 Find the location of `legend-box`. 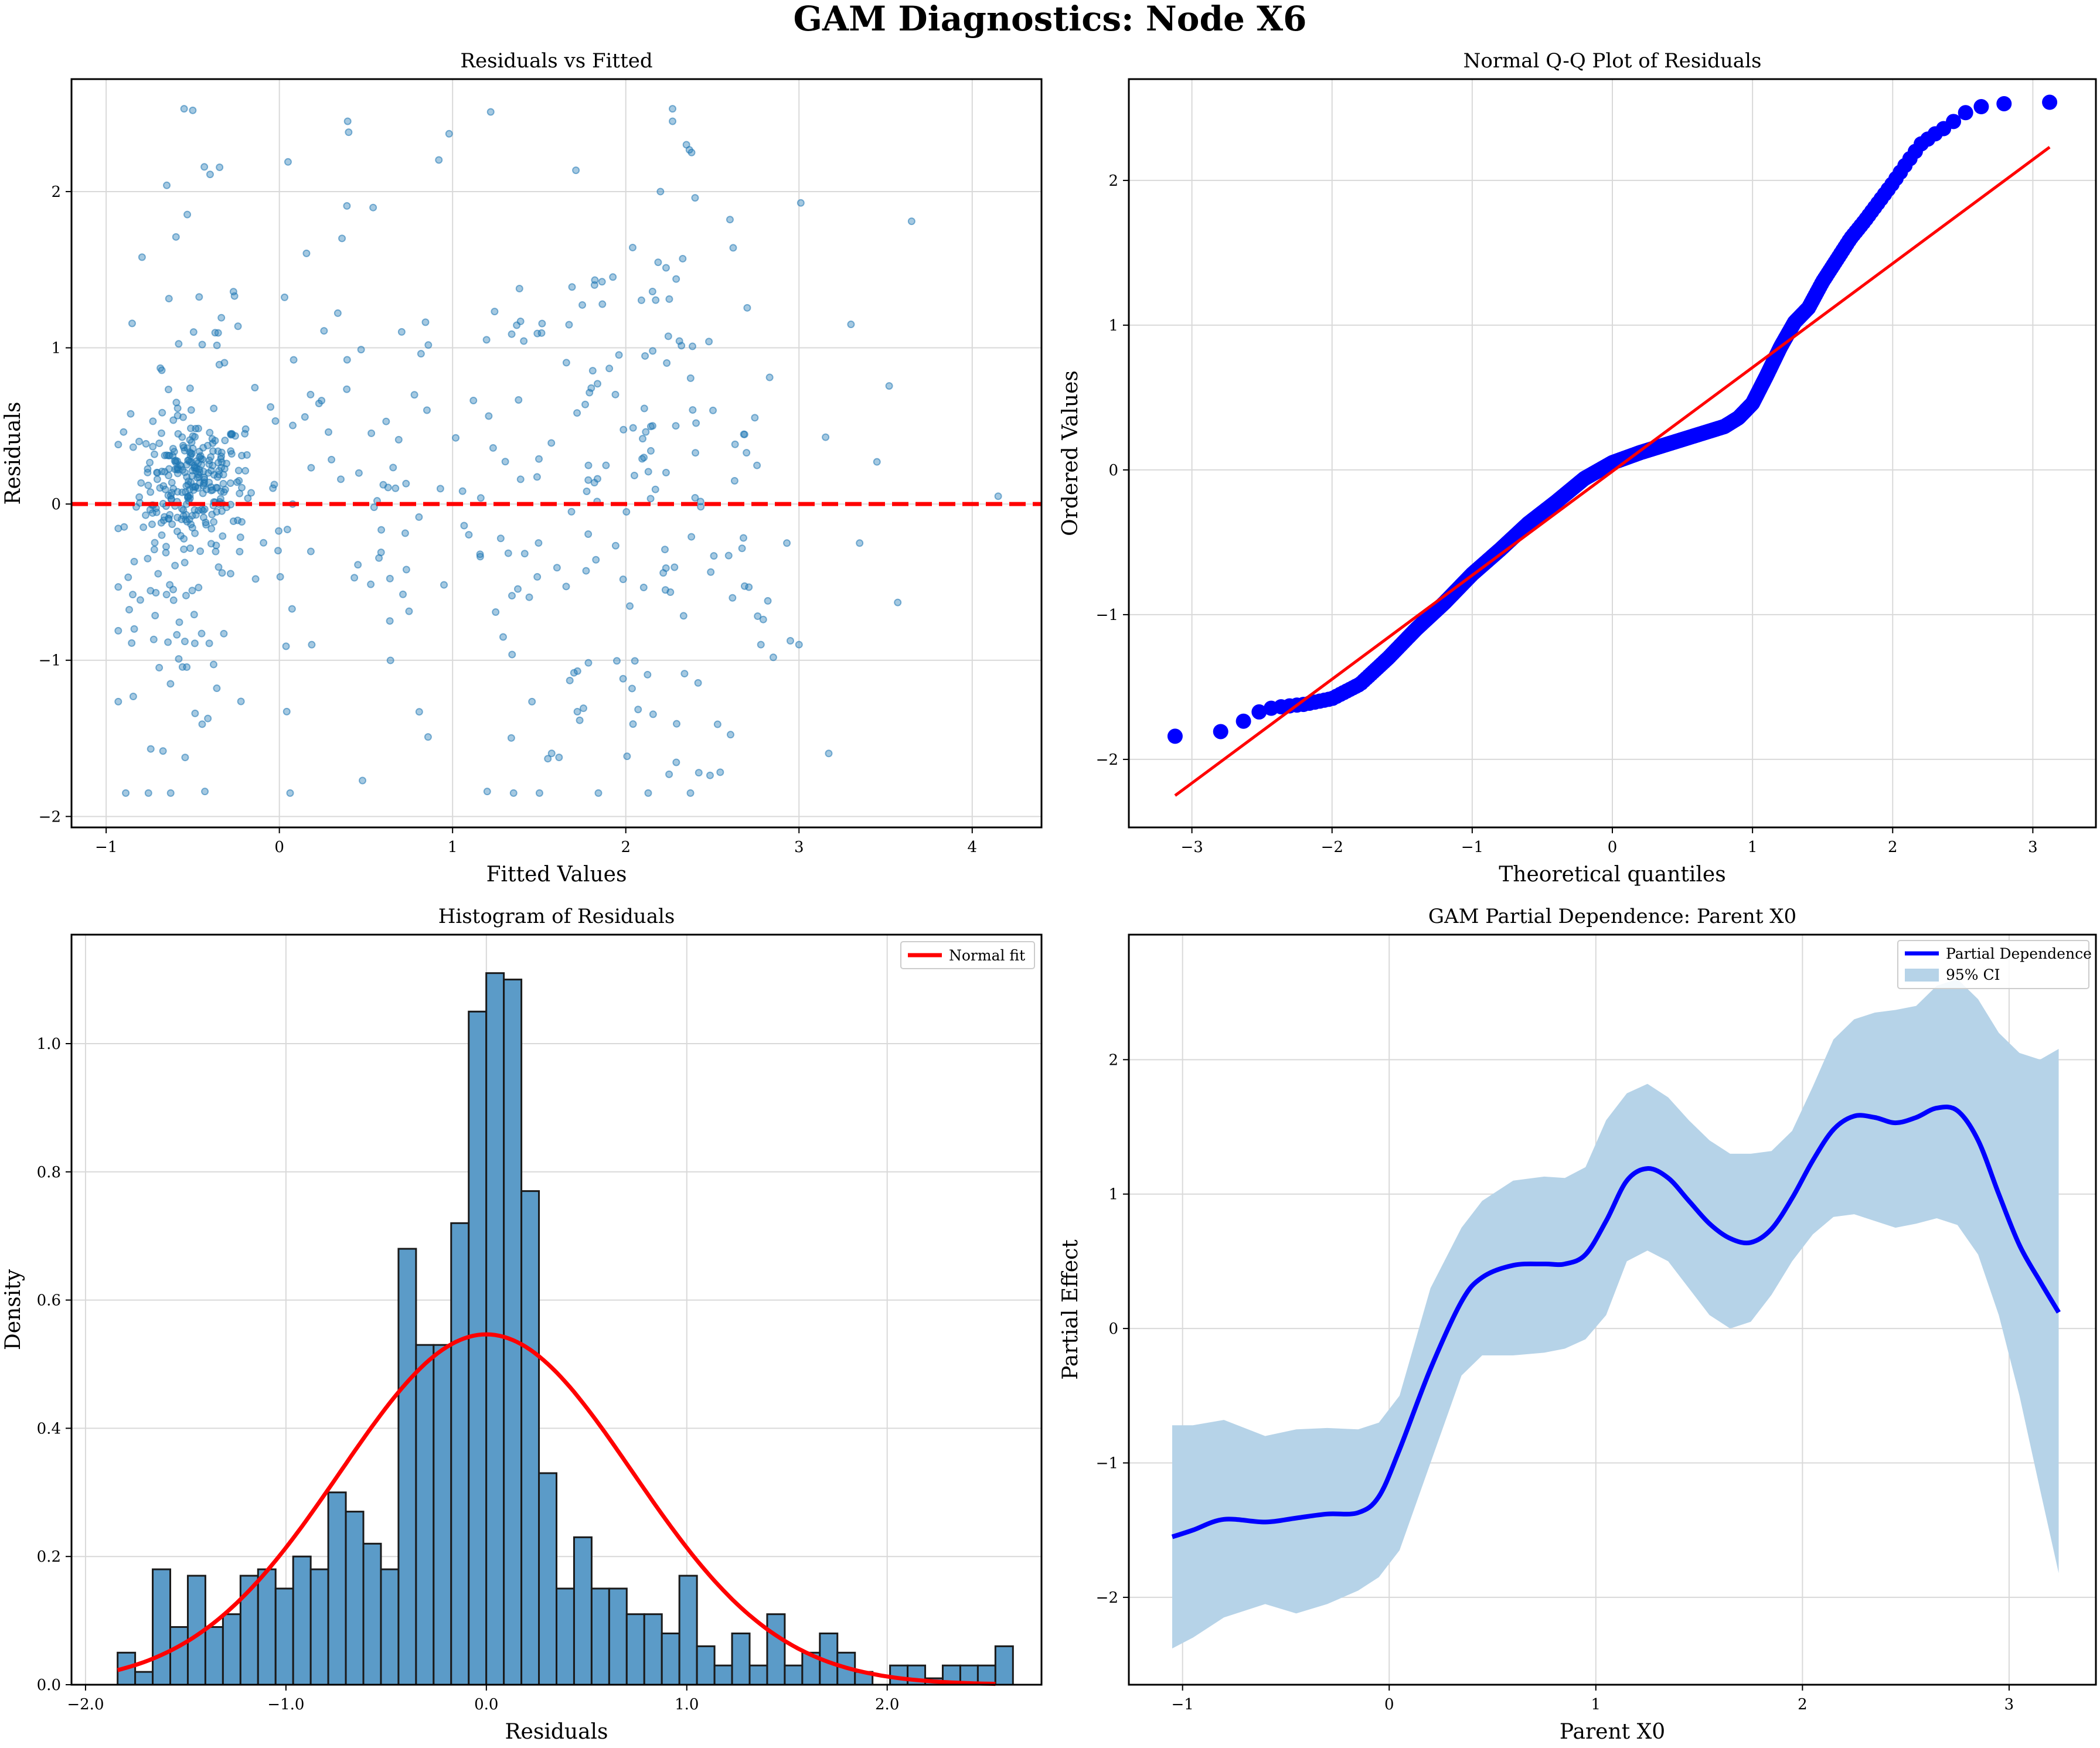

legend-box is located at coordinates (1993, 964).